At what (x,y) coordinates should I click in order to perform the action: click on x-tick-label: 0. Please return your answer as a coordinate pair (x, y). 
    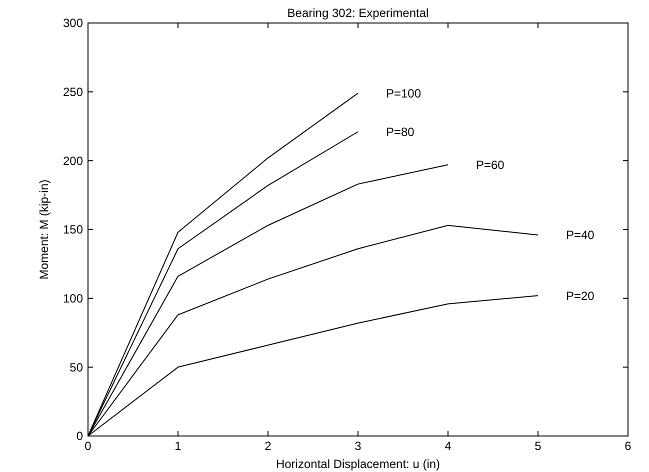
    Looking at the image, I should click on (88, 446).